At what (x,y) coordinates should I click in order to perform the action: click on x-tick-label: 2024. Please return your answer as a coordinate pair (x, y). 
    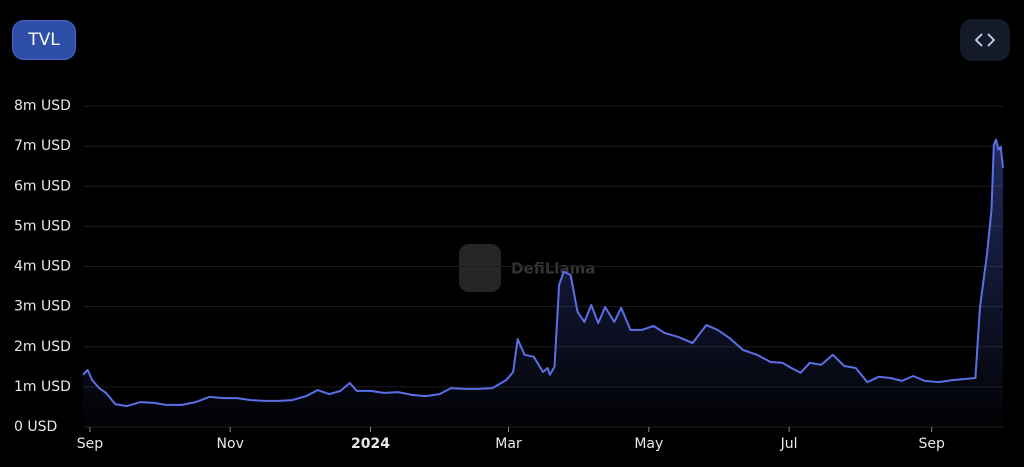
    Looking at the image, I should click on (370, 444).